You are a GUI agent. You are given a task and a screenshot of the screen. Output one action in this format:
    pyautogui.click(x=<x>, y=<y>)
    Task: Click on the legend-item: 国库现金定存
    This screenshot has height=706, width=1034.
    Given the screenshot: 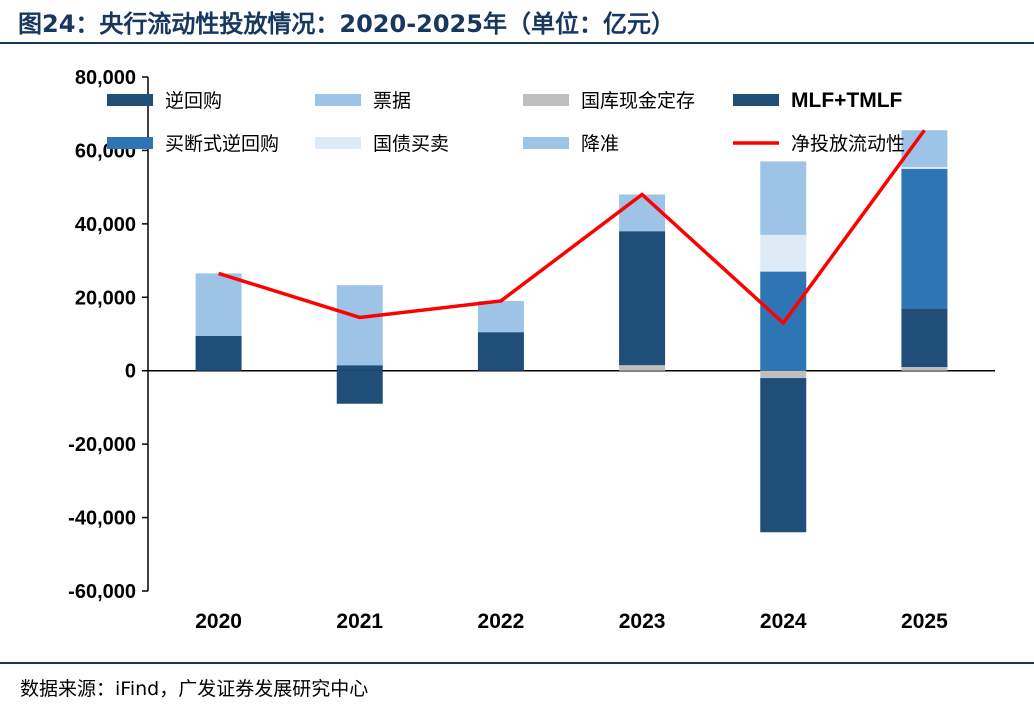 What is the action you would take?
    pyautogui.click(x=609, y=101)
    